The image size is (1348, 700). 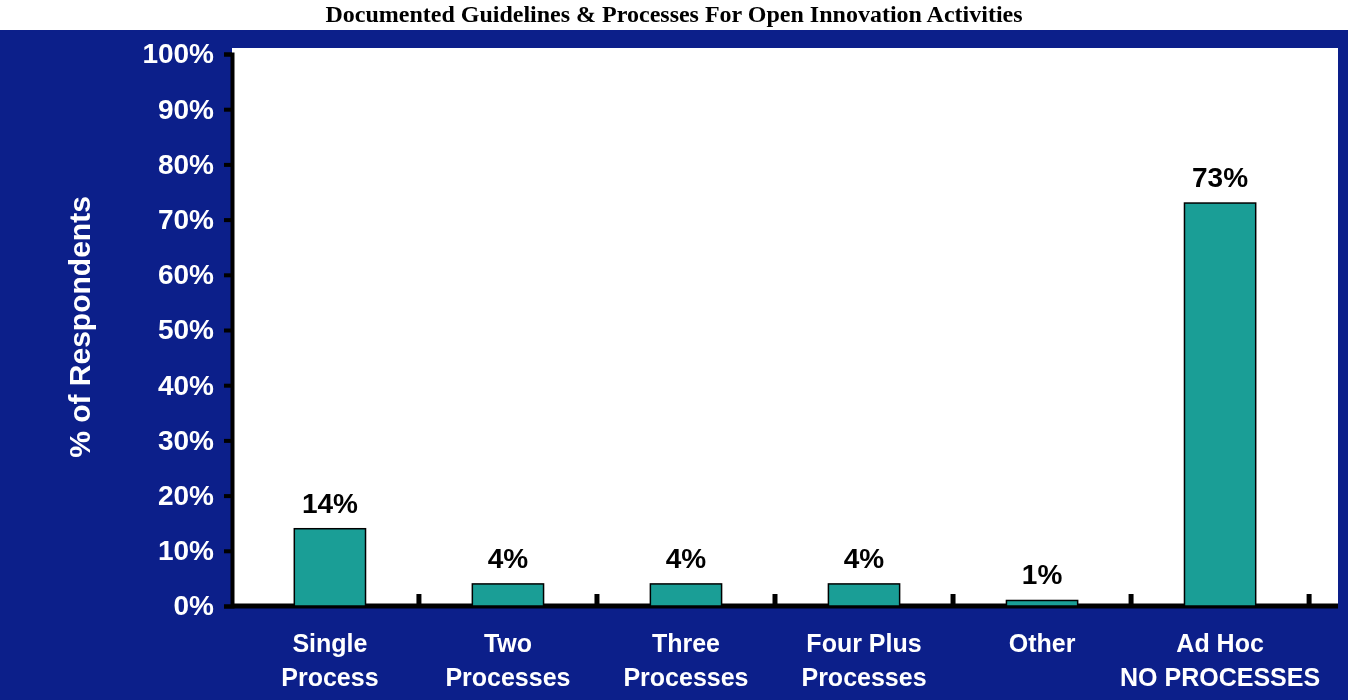 What do you see at coordinates (186, 275) in the screenshot?
I see `y-tick-label: 60%` at bounding box center [186, 275].